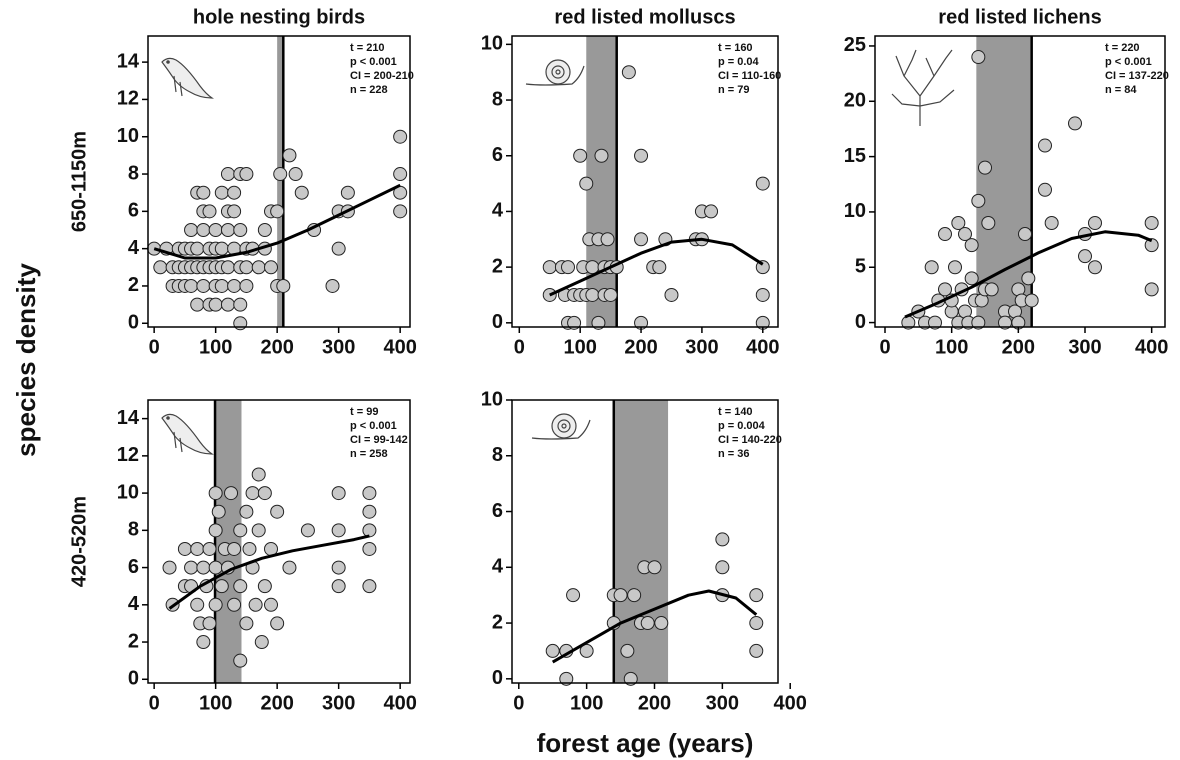  What do you see at coordinates (369, 90) in the screenshot?
I see `annotation: n = 228` at bounding box center [369, 90].